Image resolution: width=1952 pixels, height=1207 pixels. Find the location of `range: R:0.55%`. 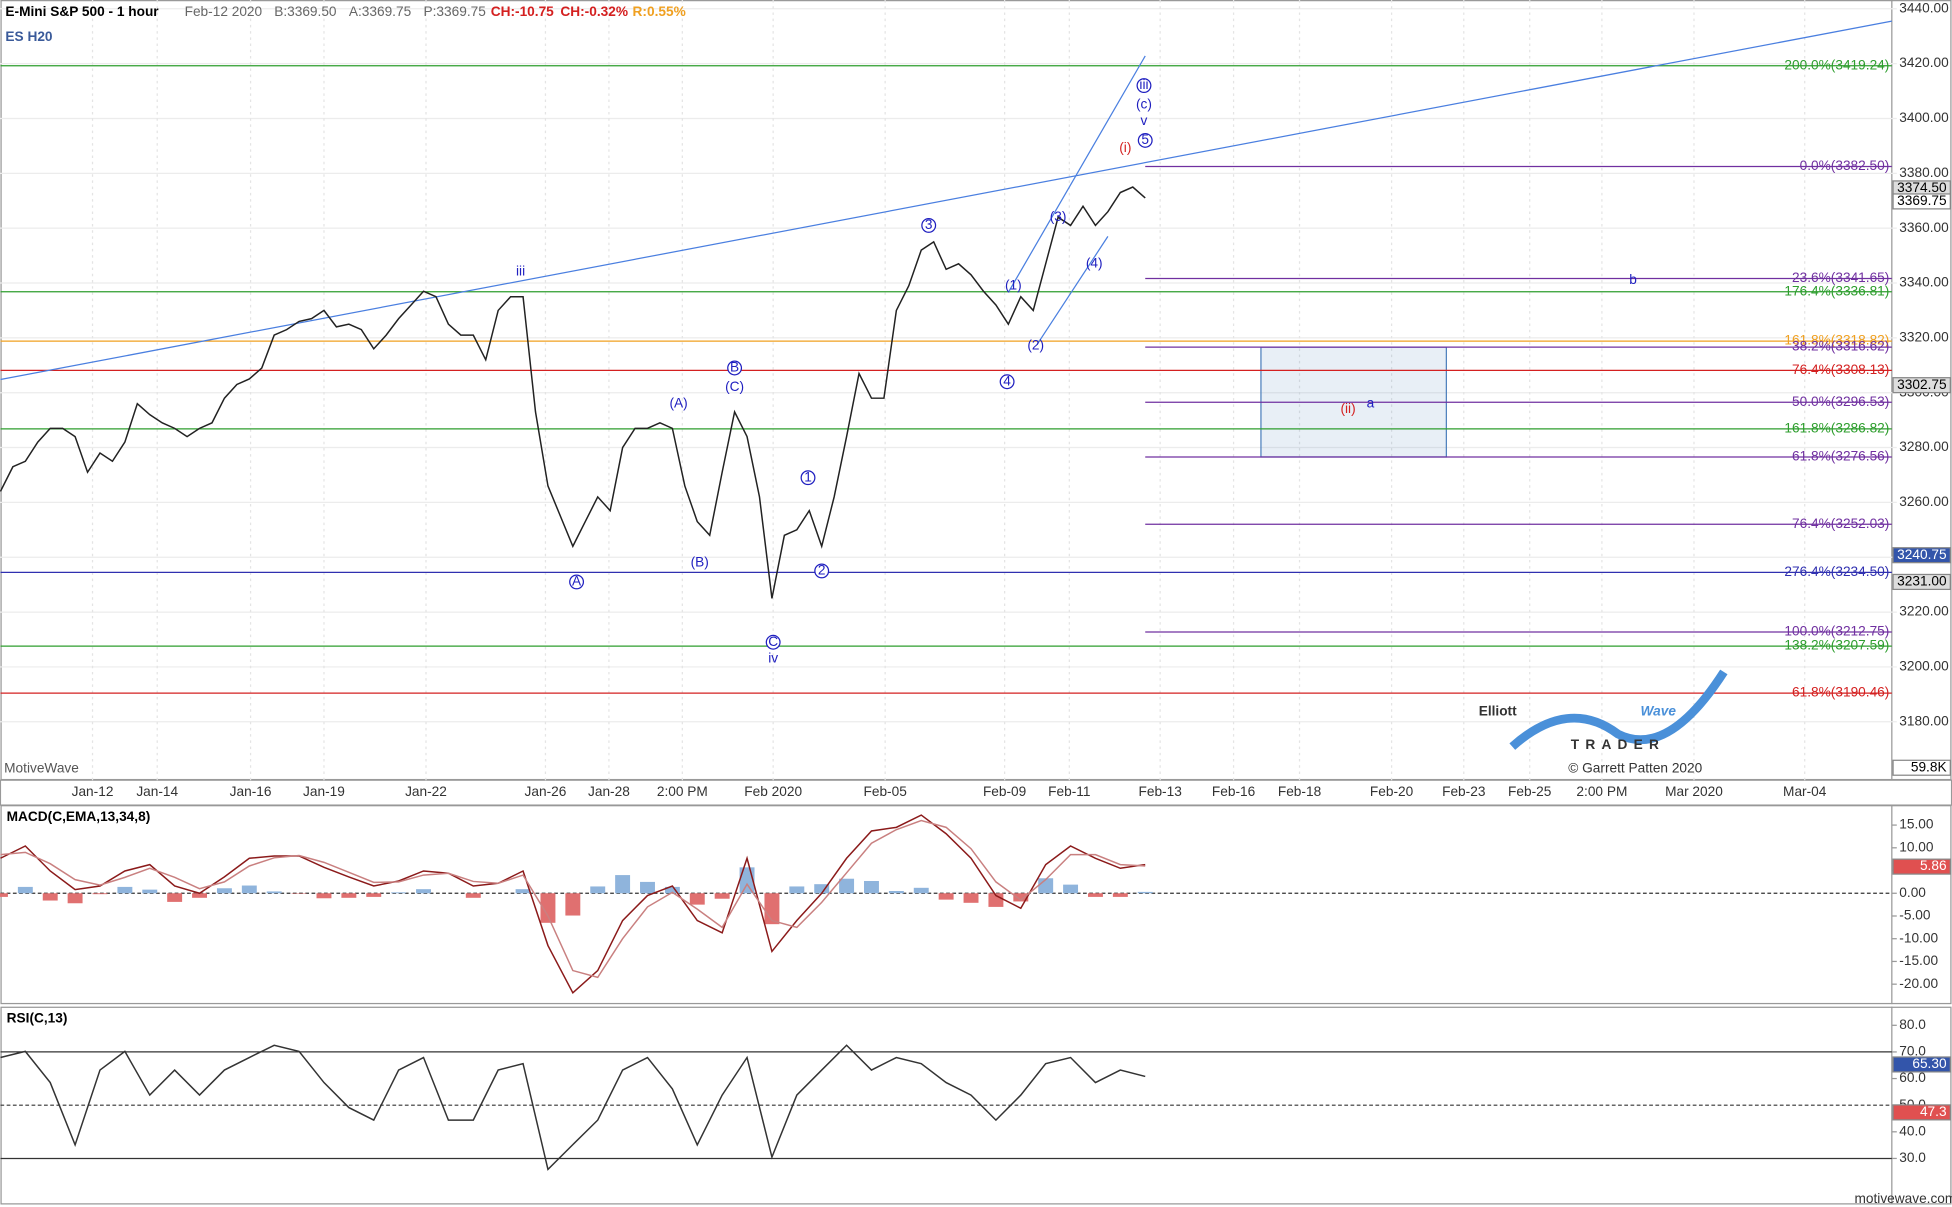

range: R:0.55% is located at coordinates (659, 11).